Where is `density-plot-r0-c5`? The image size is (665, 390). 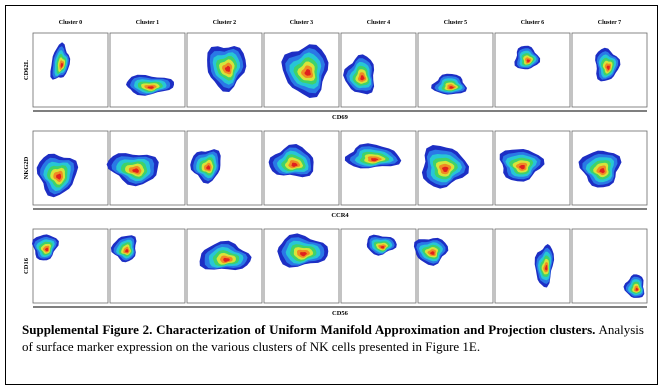 density-plot-r0-c5 is located at coordinates (455, 70).